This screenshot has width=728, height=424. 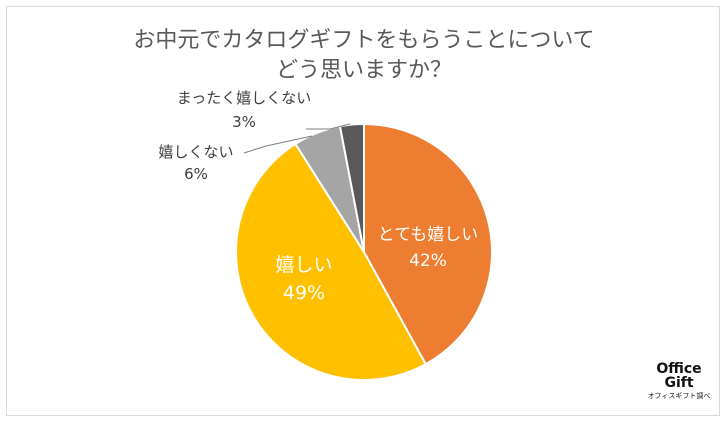 I want to click on slice-label-3: 嬉しくない, so click(x=195, y=152).